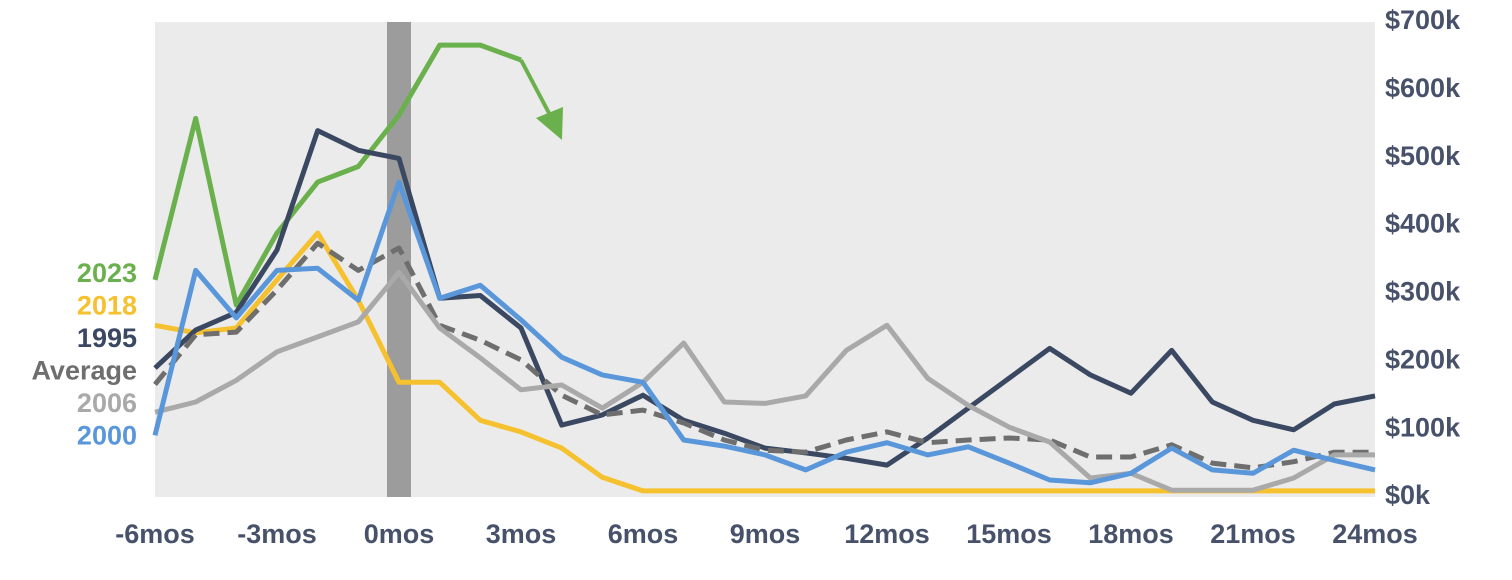 The height and width of the screenshot is (580, 1512). What do you see at coordinates (1131, 534) in the screenshot?
I see `x-tick-label: 18mos` at bounding box center [1131, 534].